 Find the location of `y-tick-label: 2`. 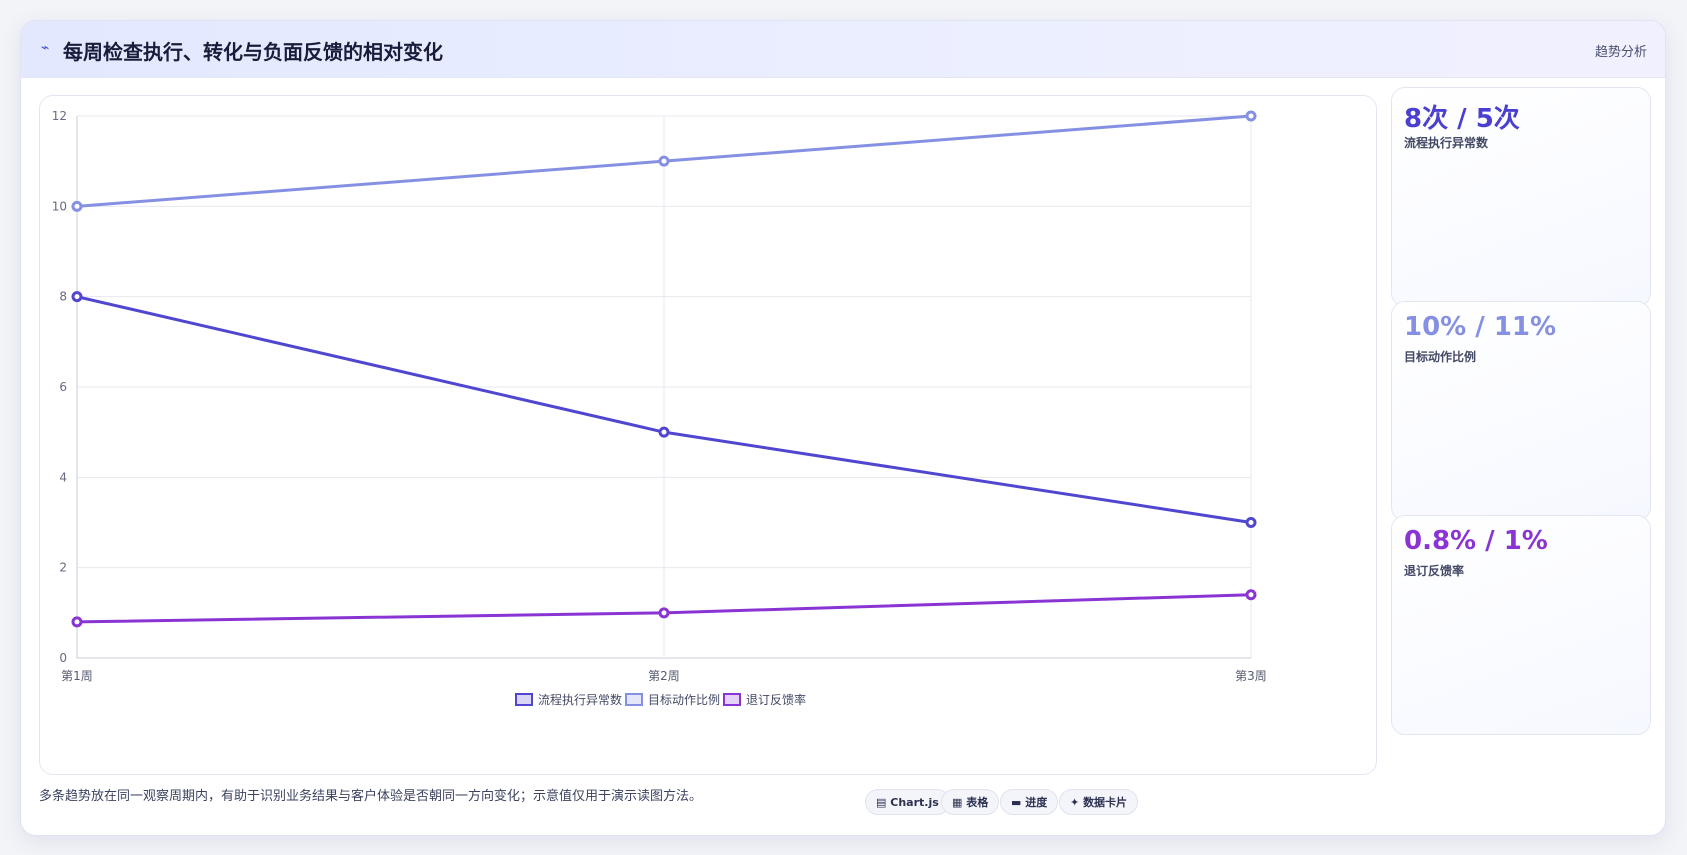

y-tick-label: 2 is located at coordinates (63, 568).